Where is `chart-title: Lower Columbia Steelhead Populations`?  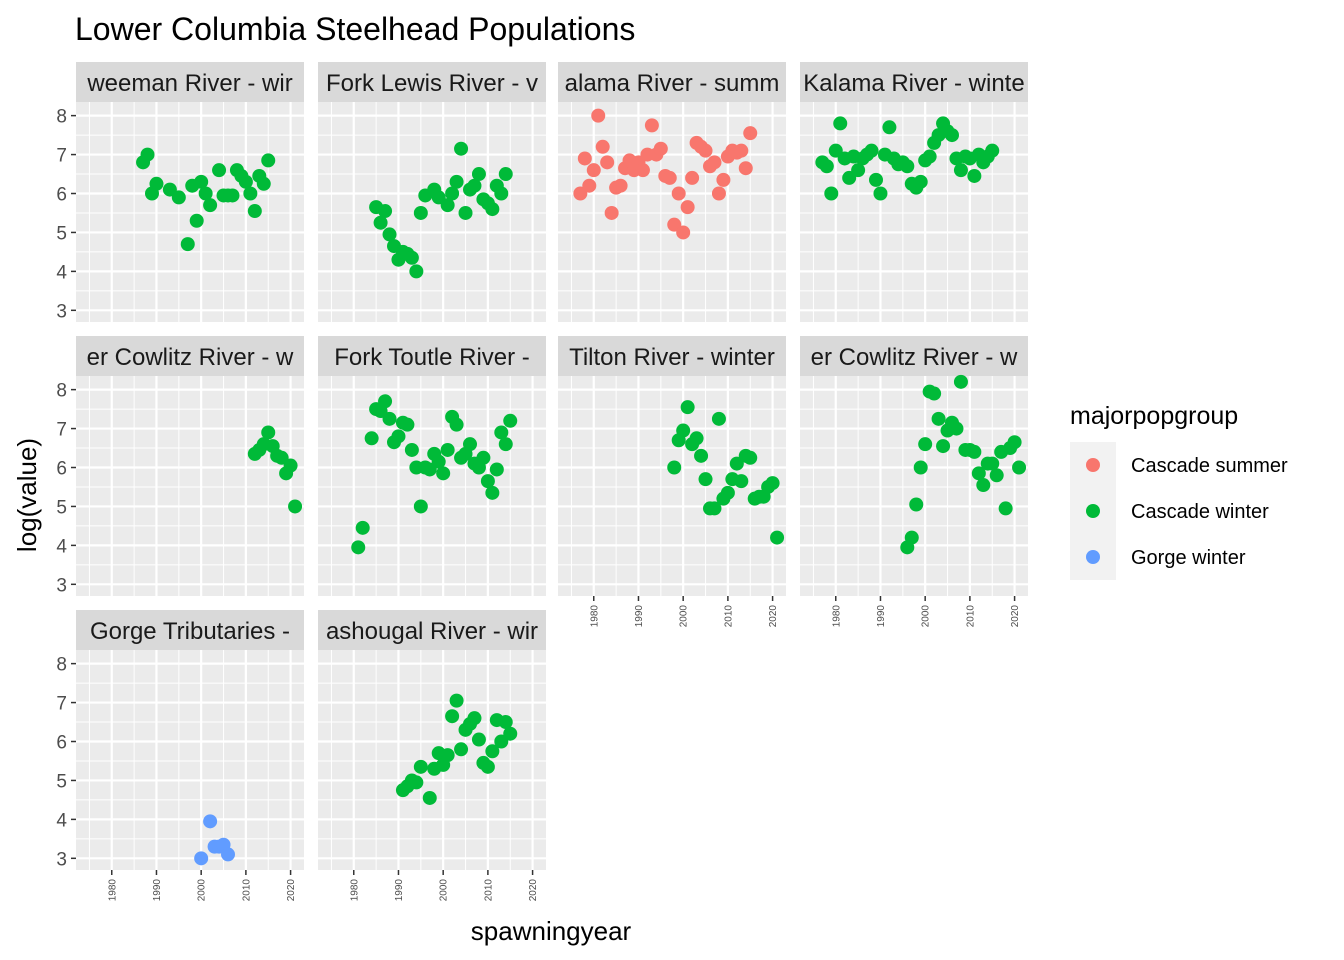 chart-title: Lower Columbia Steelhead Populations is located at coordinates (355, 29).